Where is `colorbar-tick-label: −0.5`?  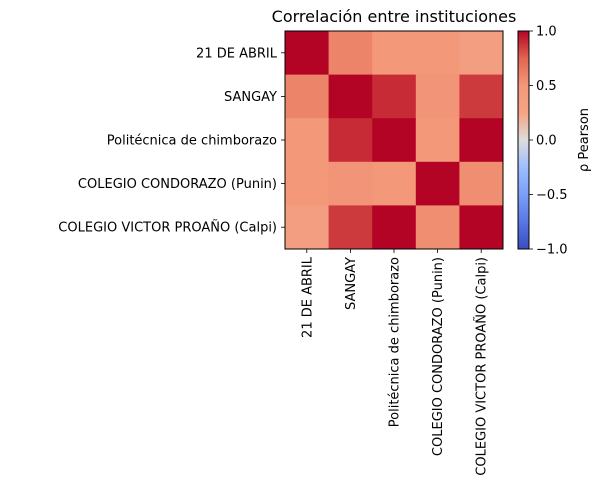
colorbar-tick-label: −0.5 is located at coordinates (552, 195).